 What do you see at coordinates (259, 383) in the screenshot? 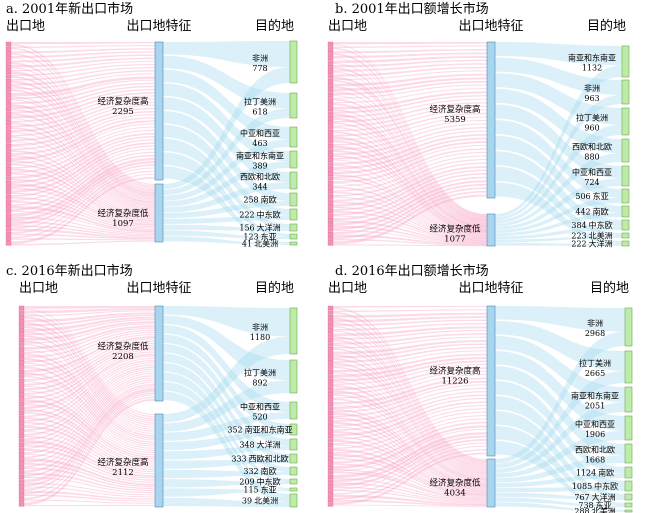
I see `destination-node-value: 892` at bounding box center [259, 383].